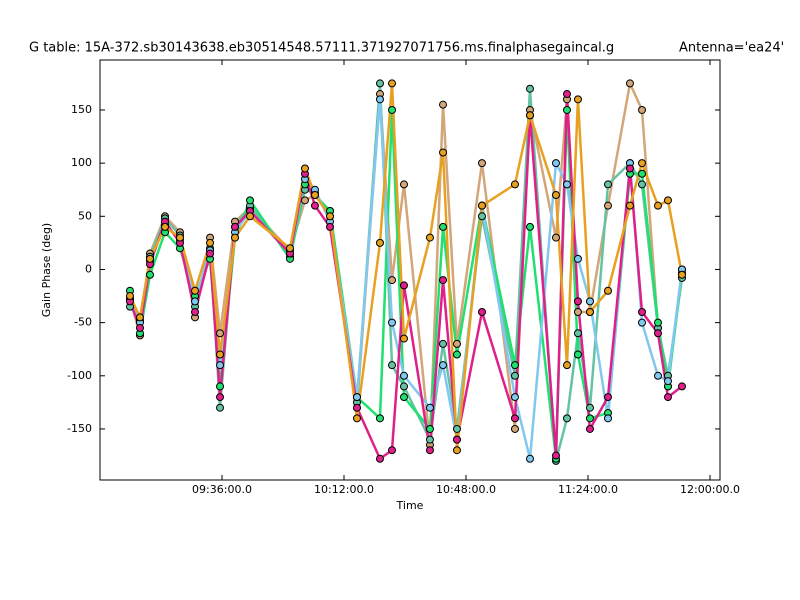  I want to click on y-tick-label: 50, so click(85, 215).